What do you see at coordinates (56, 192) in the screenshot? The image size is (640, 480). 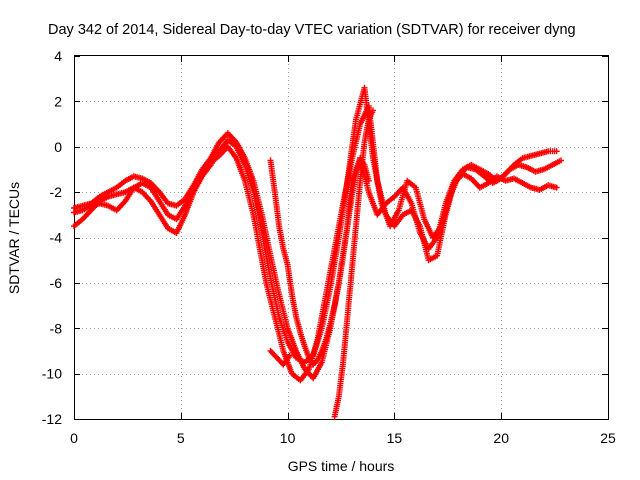 I see `y-tick-label: -2` at bounding box center [56, 192].